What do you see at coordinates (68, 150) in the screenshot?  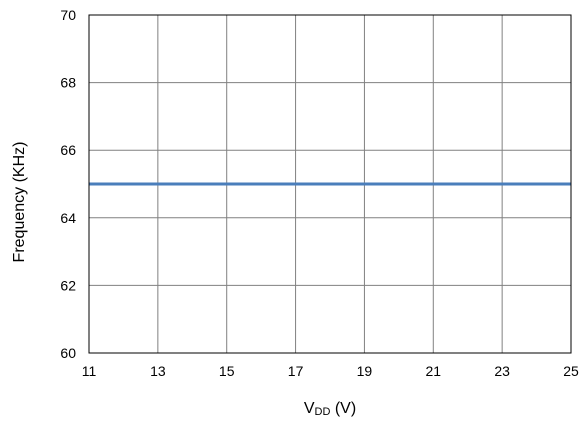 I see `y-tick-label: 66` at bounding box center [68, 150].